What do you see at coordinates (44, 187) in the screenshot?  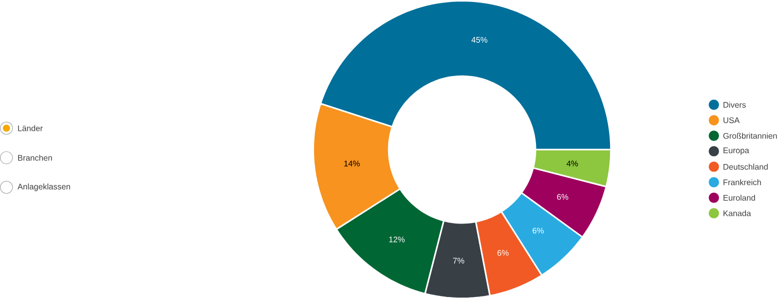 I see `text: Anlageklassen` at bounding box center [44, 187].